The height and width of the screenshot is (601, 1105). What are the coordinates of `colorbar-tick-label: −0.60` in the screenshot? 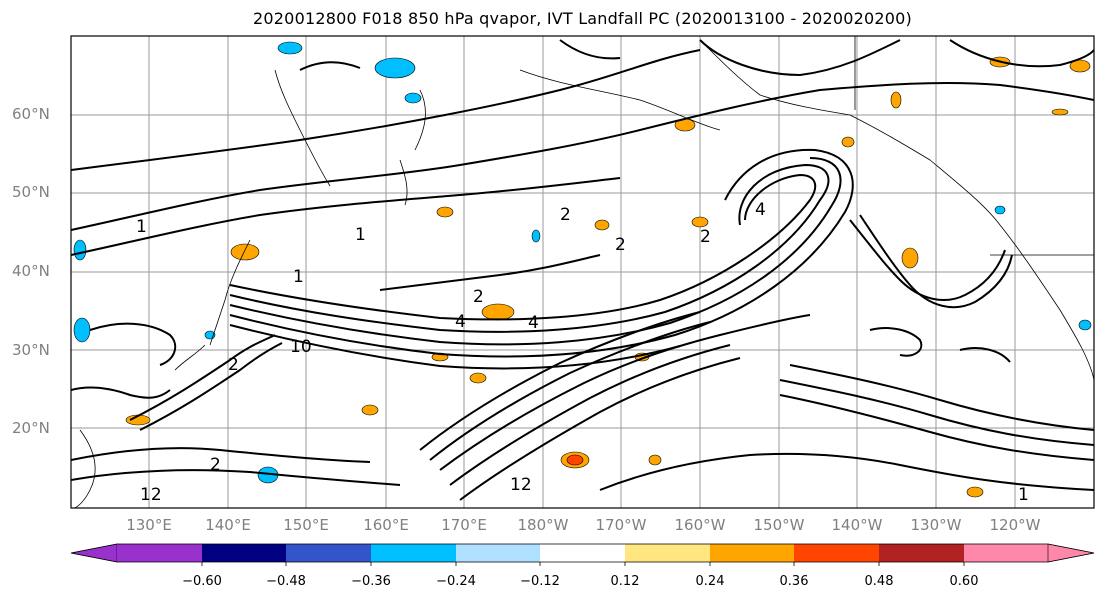 It's located at (202, 581).